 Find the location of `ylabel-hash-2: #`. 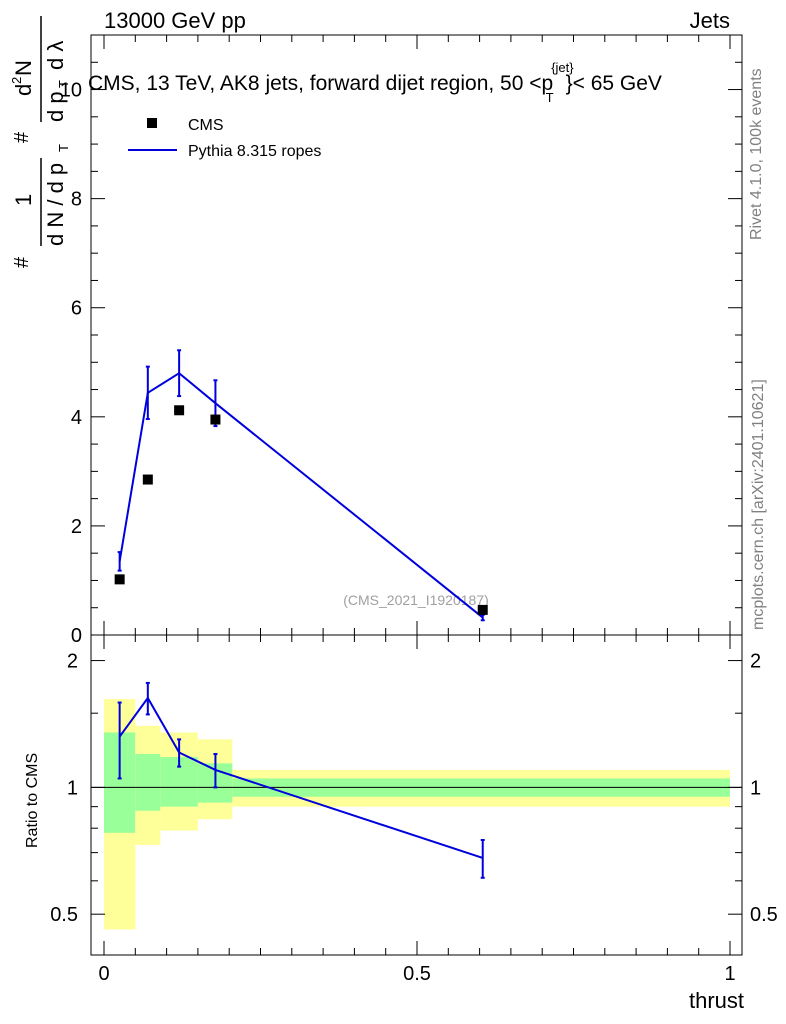

ylabel-hash-2: # is located at coordinates (22, 137).